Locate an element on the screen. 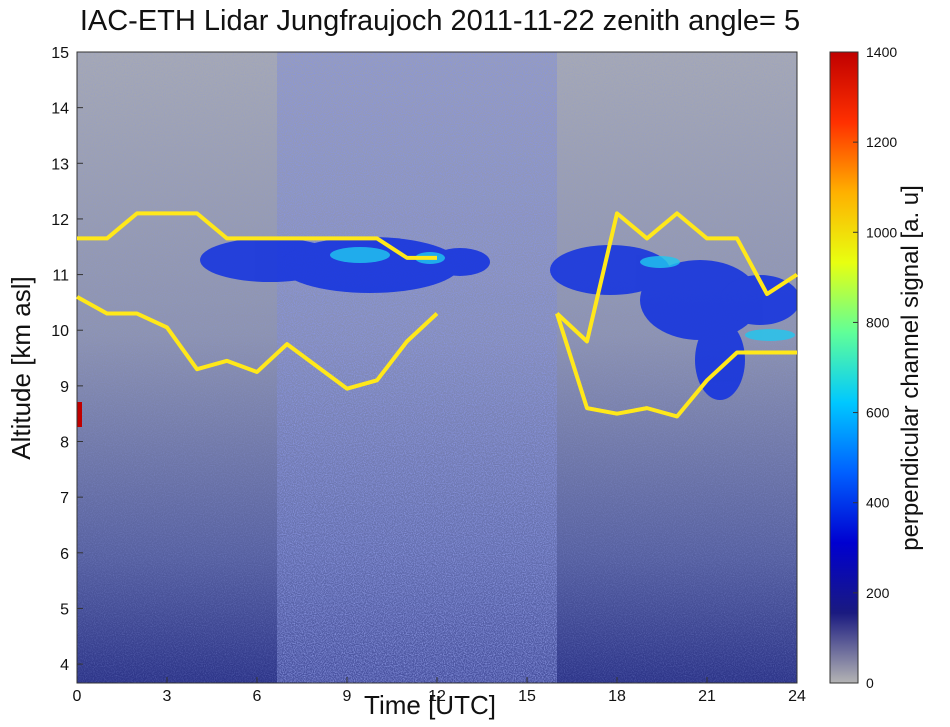  x-tick-label: 18 is located at coordinates (617, 696).